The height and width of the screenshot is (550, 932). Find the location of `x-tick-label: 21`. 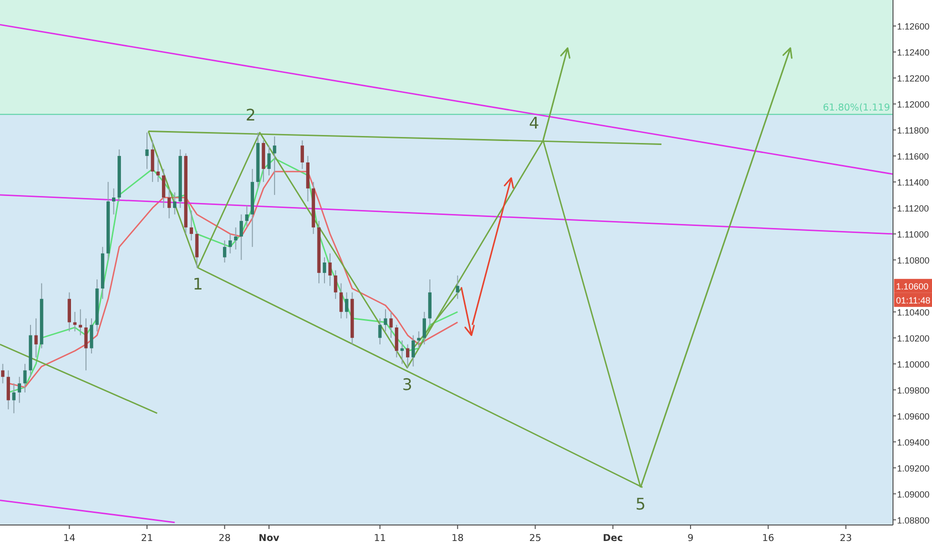

x-tick-label: 21 is located at coordinates (147, 538).